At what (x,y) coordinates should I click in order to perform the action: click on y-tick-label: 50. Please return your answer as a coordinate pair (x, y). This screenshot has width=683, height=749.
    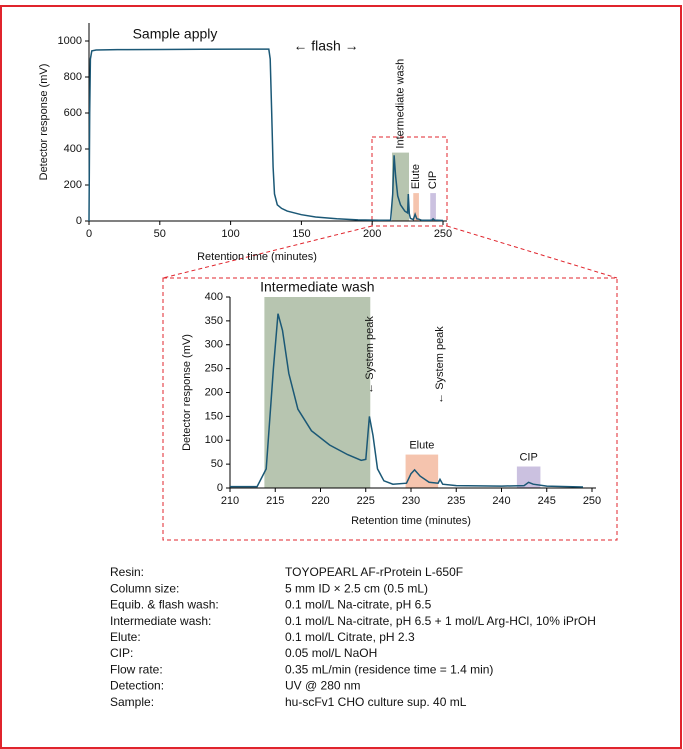
    Looking at the image, I should click on (217, 464).